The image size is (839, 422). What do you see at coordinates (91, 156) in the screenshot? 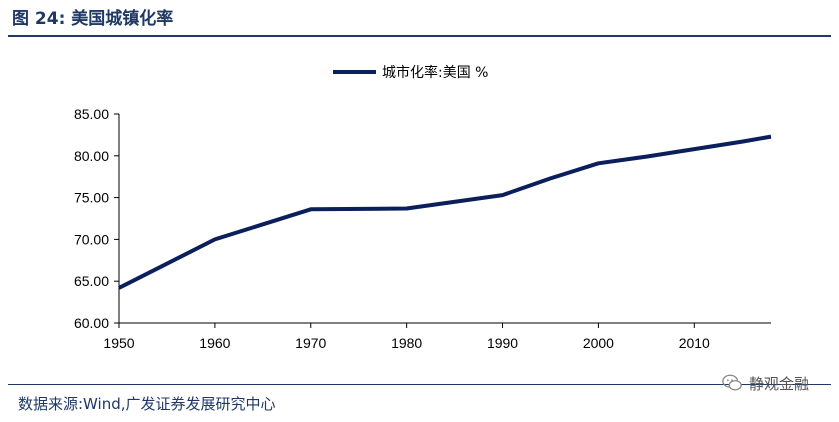
I see `y-tick-label: 80.00` at bounding box center [91, 156].